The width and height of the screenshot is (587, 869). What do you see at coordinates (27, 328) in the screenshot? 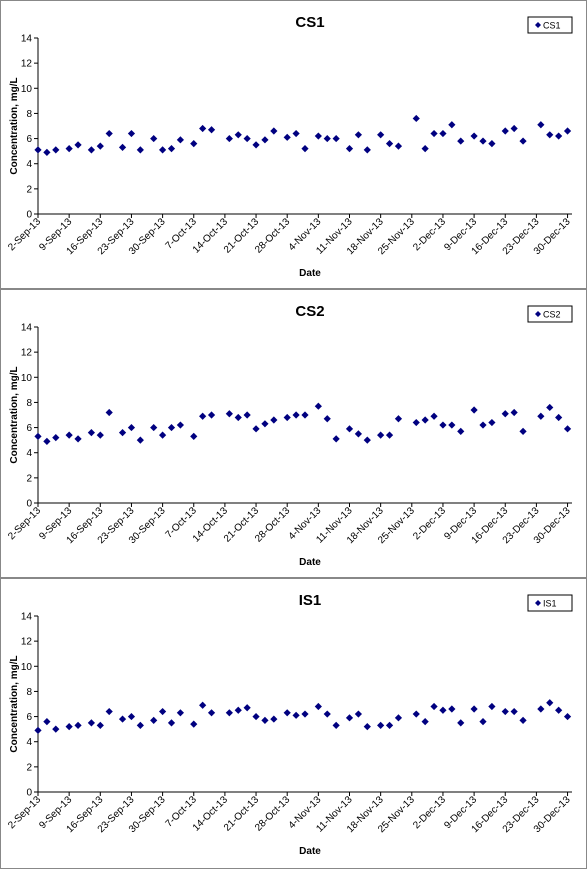
I see `y-tick-label: 14` at bounding box center [27, 328].